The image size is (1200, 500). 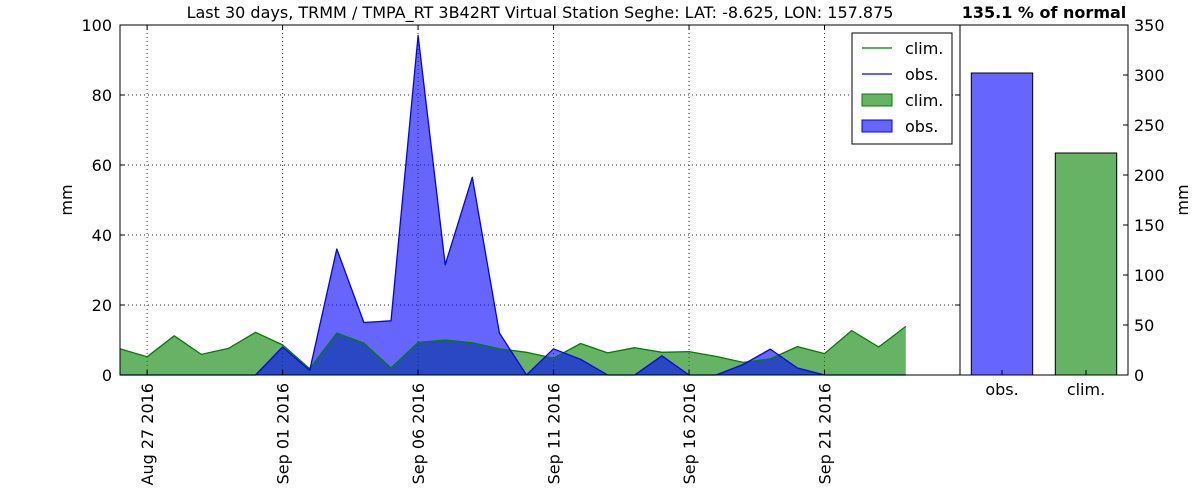 I want to click on barchart-y-label: mm, so click(x=1182, y=199).